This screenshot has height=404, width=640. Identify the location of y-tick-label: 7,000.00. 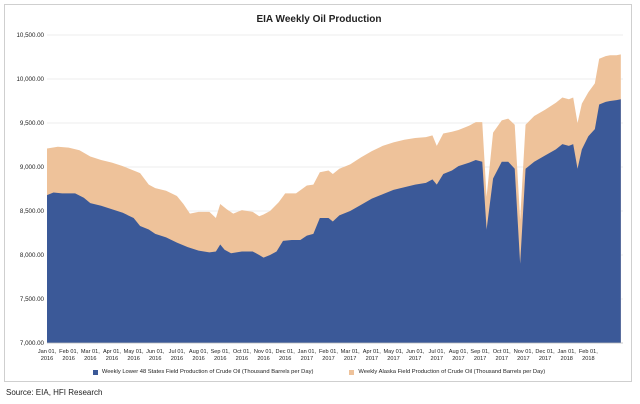
(32, 343).